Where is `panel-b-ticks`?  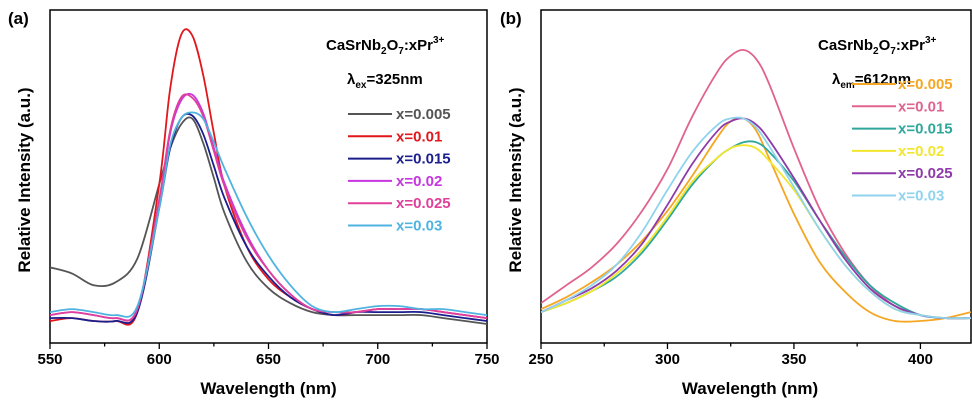
panel-b-ticks is located at coordinates (731, 346).